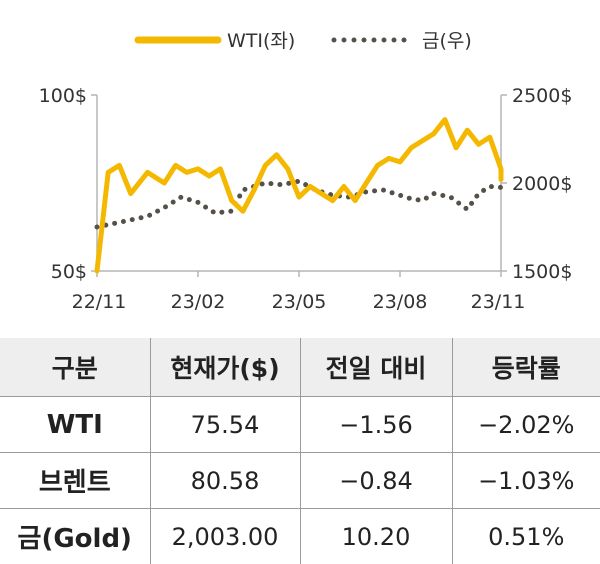 This screenshot has width=600, height=564. What do you see at coordinates (198, 302) in the screenshot?
I see `x-tick-label-1: 23/02` at bounding box center [198, 302].